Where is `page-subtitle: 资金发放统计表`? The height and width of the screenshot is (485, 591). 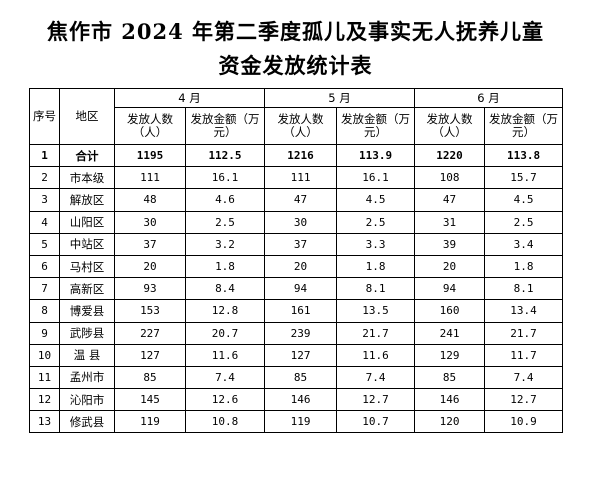
page-subtitle: 资金发放统计表 is located at coordinates (295, 65).